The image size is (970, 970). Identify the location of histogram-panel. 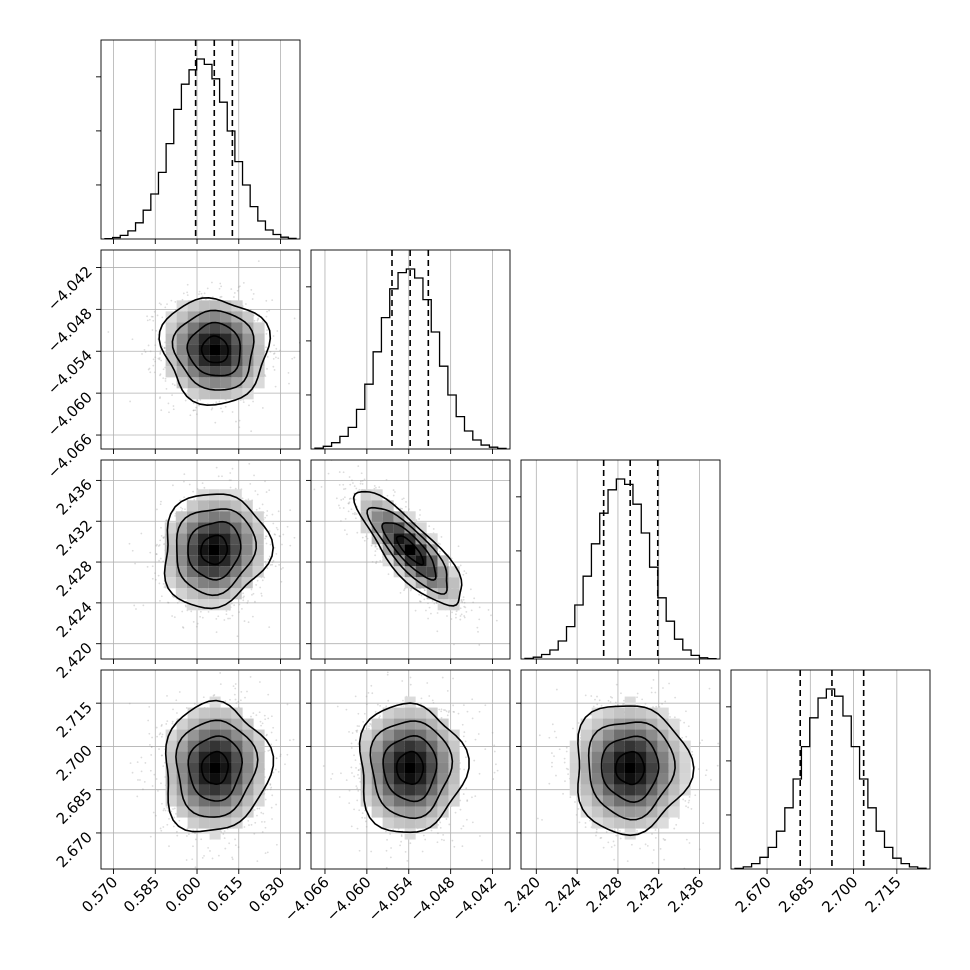
(618, 561).